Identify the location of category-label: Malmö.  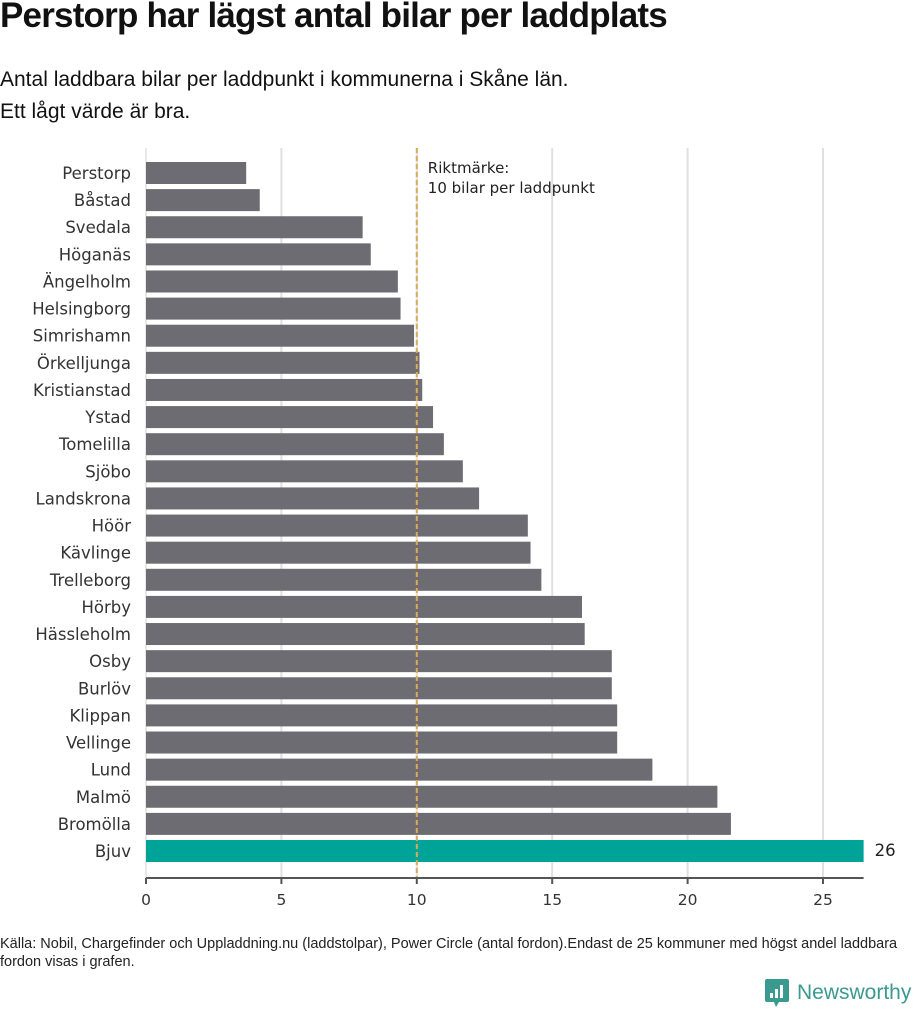
(103, 797).